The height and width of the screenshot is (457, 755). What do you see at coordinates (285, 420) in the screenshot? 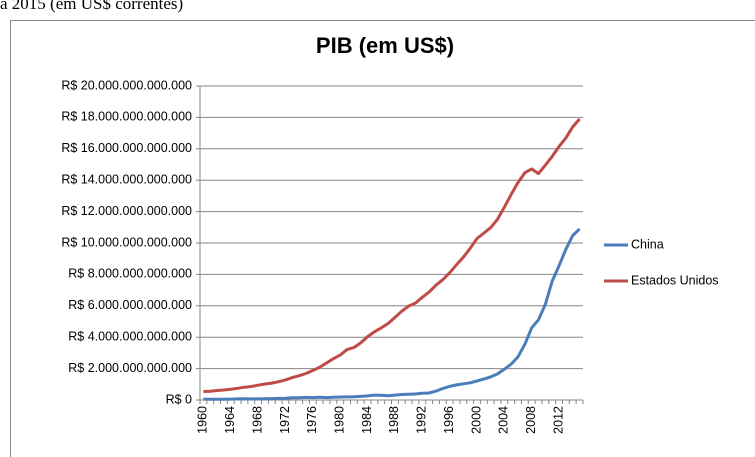
I see `x-tick-label: 1972` at bounding box center [285, 420].